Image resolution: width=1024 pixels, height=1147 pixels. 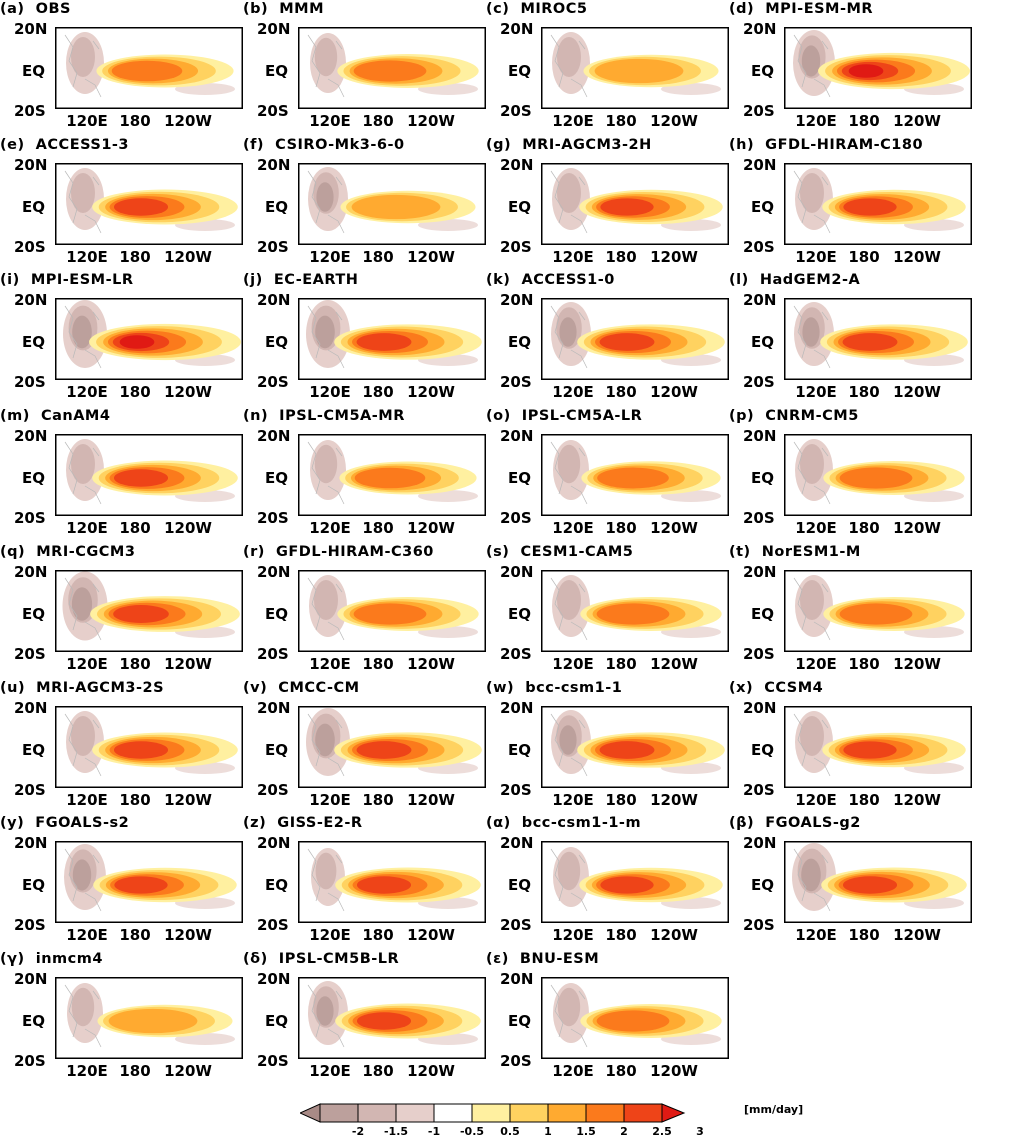 I want to click on map-panel: (γ) inmcm4 20N EQ 20S 120E 180 120W, so click(x=121, y=1019).